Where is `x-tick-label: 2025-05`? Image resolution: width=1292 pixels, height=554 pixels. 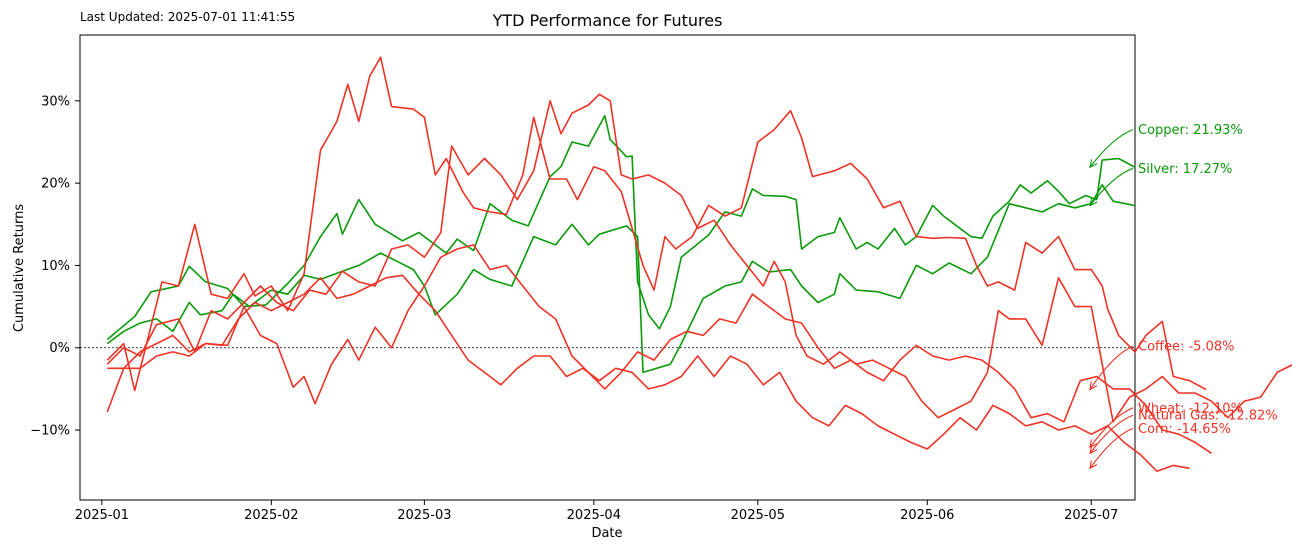
x-tick-label: 2025-05 is located at coordinates (758, 515).